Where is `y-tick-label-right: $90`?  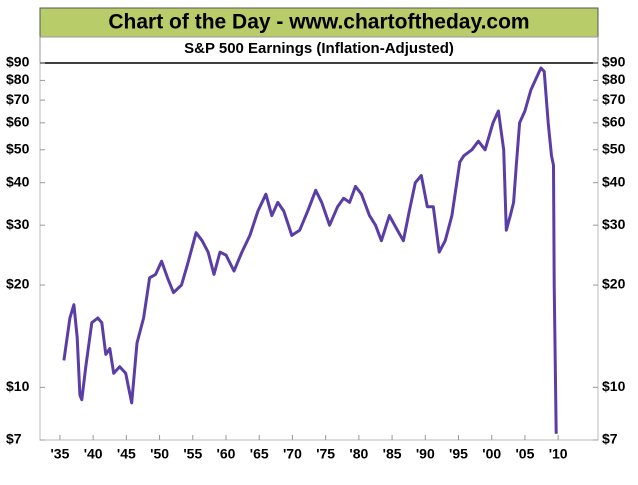
y-tick-label-right: $90 is located at coordinates (614, 62).